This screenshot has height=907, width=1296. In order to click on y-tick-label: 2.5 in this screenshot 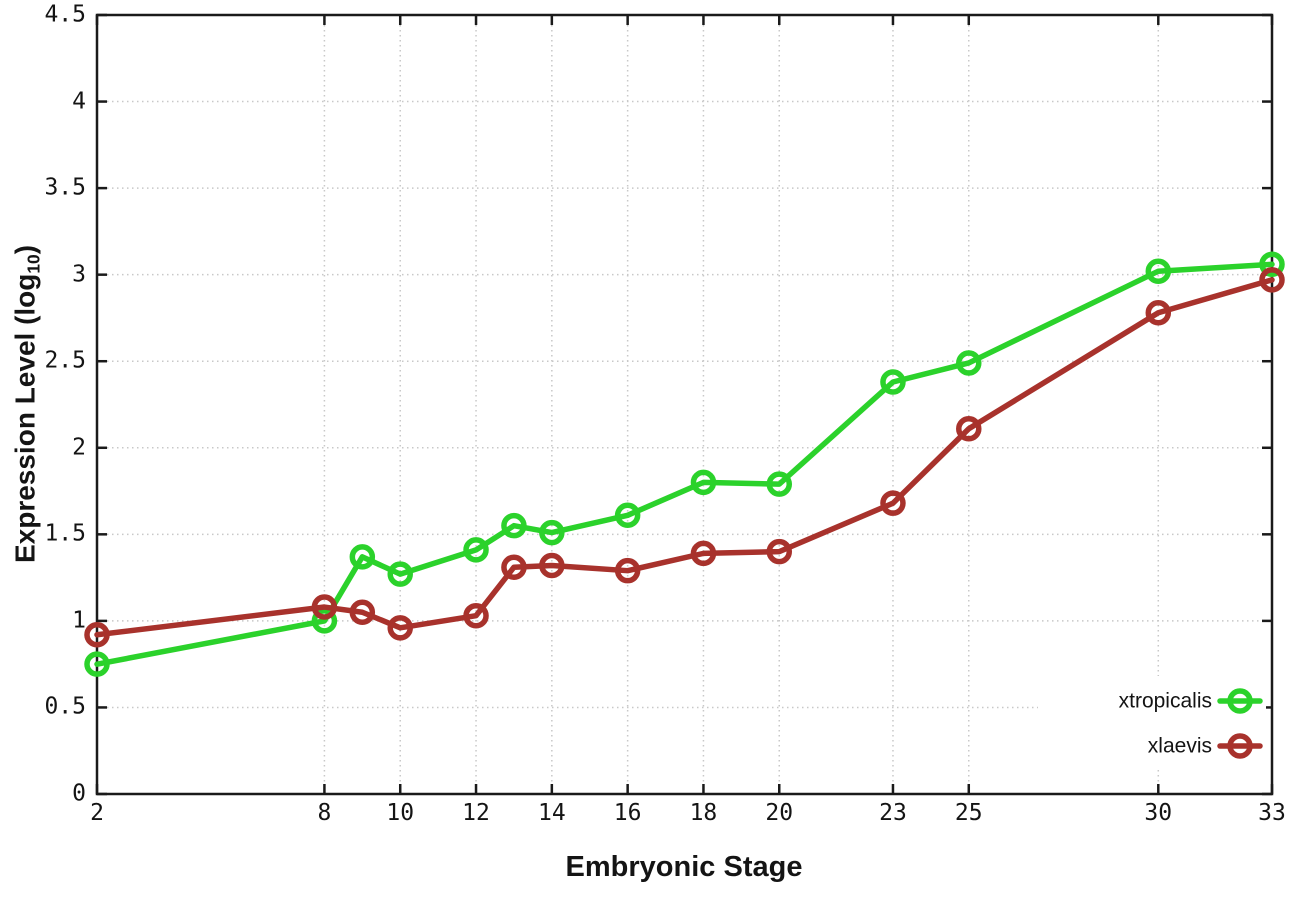, I will do `click(65, 360)`.